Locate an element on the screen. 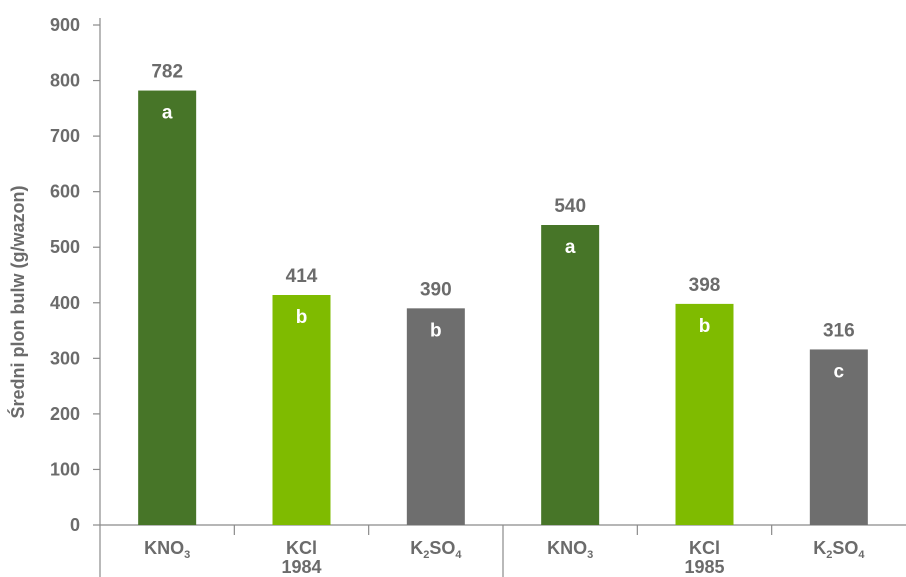 This screenshot has height=577, width=906. group-label: 1984 is located at coordinates (301, 567).